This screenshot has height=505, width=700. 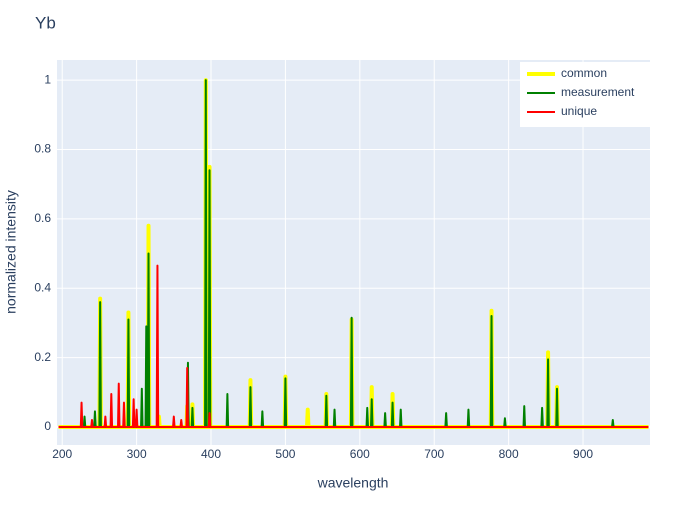 I want to click on x-tick-label: 900, so click(x=583, y=454).